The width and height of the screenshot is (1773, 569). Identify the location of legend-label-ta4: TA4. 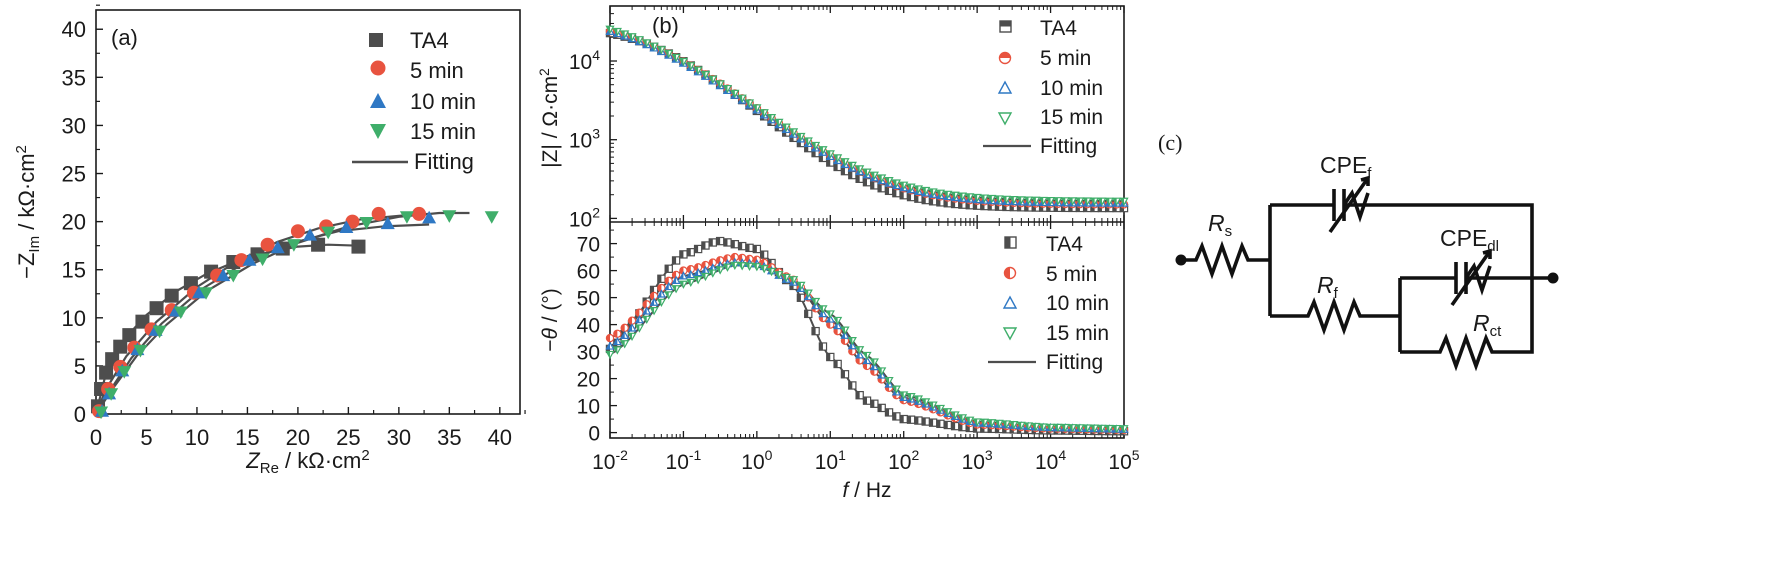
(1058, 28).